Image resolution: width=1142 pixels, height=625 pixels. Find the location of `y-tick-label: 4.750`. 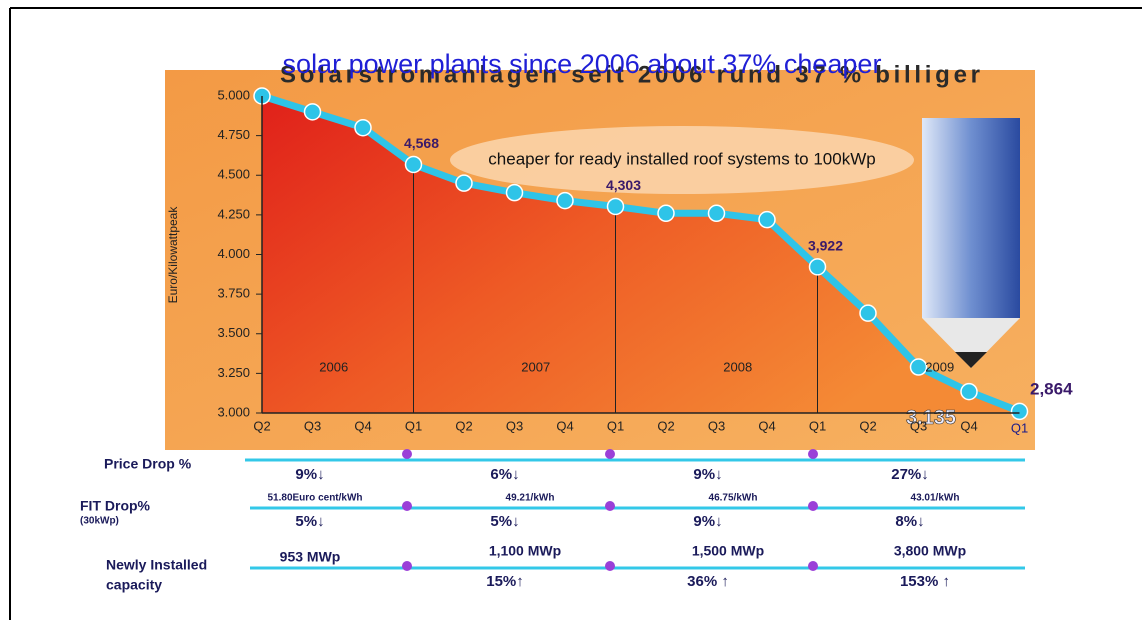

y-tick-label: 4.750 is located at coordinates (233, 134).